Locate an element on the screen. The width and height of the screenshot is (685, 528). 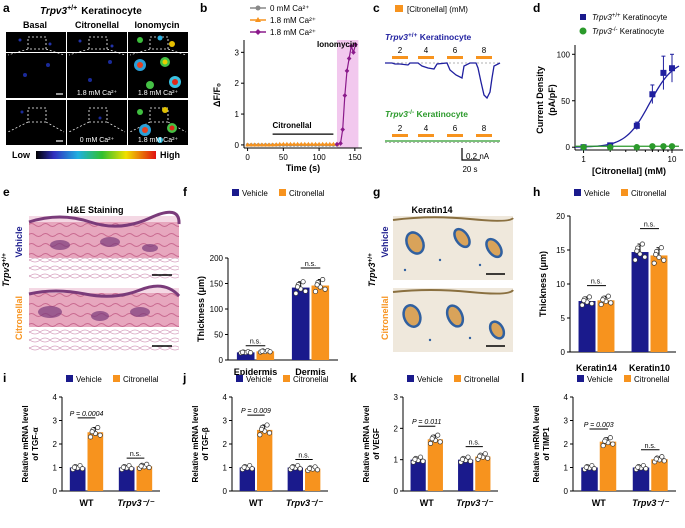
bar-l-ytick-label: 4 is located at coordinates (566, 397).